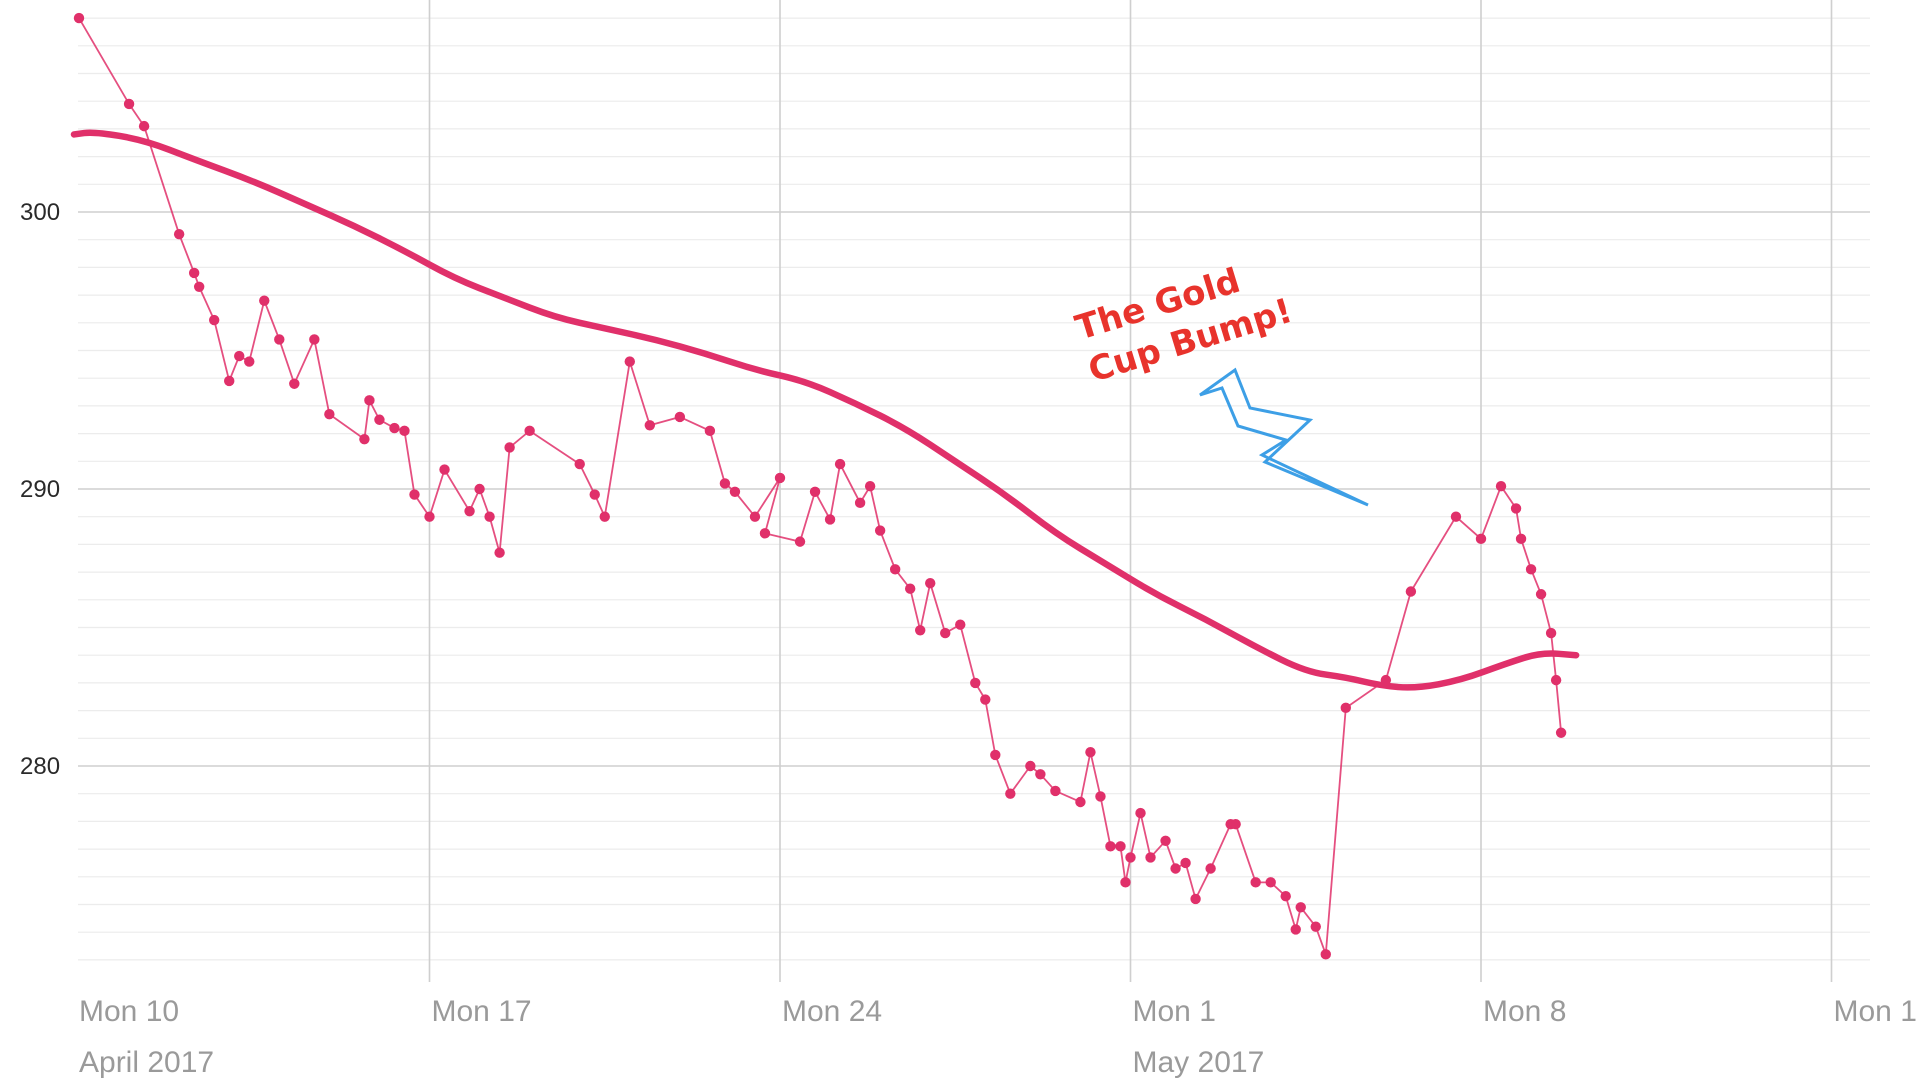 This screenshot has height=1079, width=1918. I want to click on y-tick-label: 290, so click(40, 489).